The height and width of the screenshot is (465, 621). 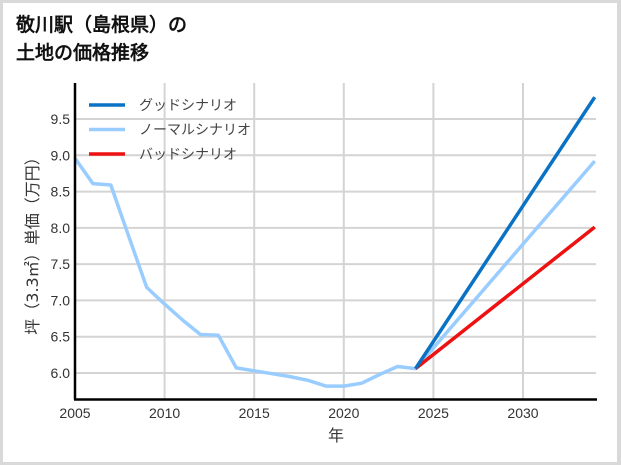 What do you see at coordinates (61, 300) in the screenshot?
I see `y-tick-label: 7.0` at bounding box center [61, 300].